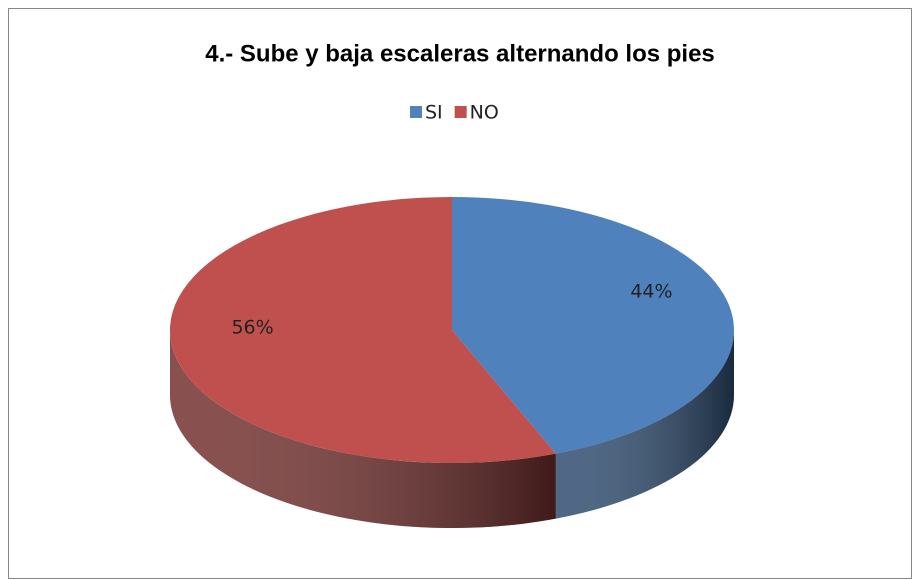 This screenshot has height=580, width=920. Describe the element at coordinates (434, 113) in the screenshot. I see `legend-label: SI` at that location.